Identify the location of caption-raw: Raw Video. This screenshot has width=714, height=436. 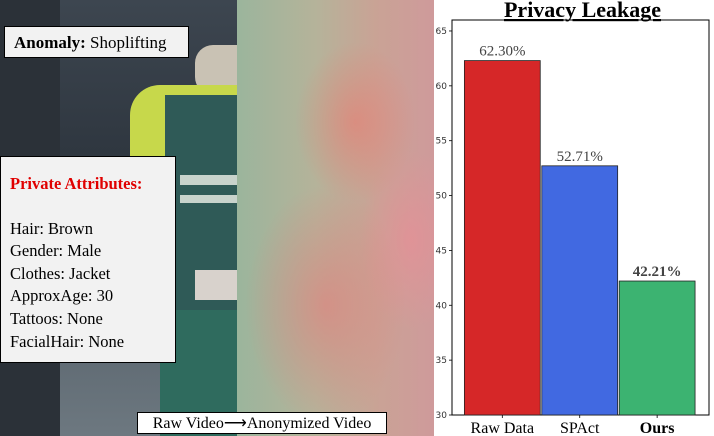
(188, 423).